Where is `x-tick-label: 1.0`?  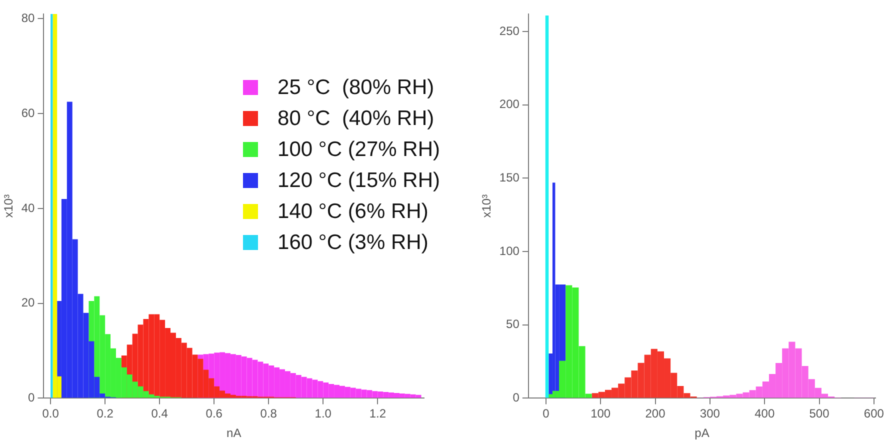 x-tick-label: 1.0 is located at coordinates (323, 413).